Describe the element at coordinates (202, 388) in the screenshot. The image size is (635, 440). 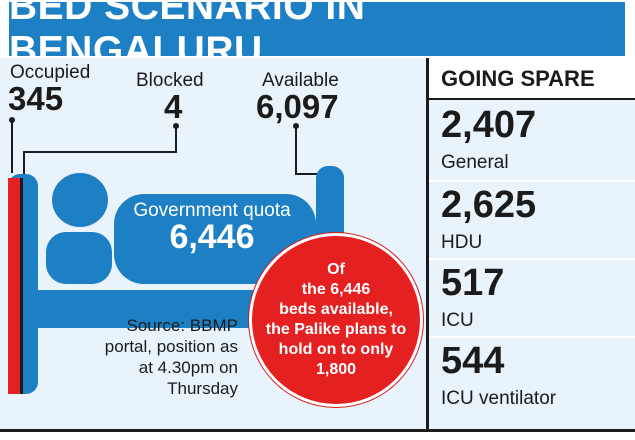
I see `source-line: Thursday` at that location.